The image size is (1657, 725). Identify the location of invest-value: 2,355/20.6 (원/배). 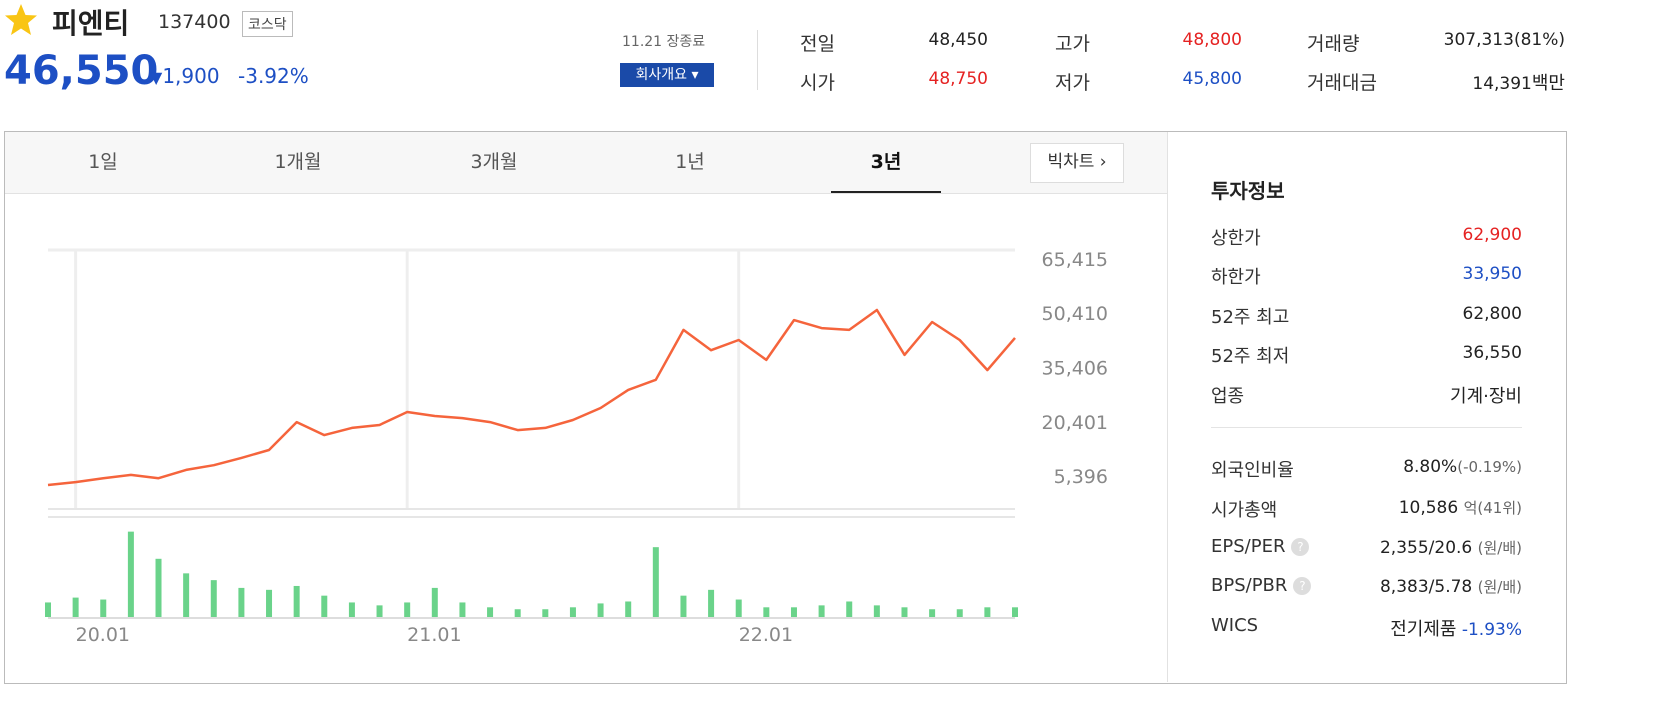
(1451, 547).